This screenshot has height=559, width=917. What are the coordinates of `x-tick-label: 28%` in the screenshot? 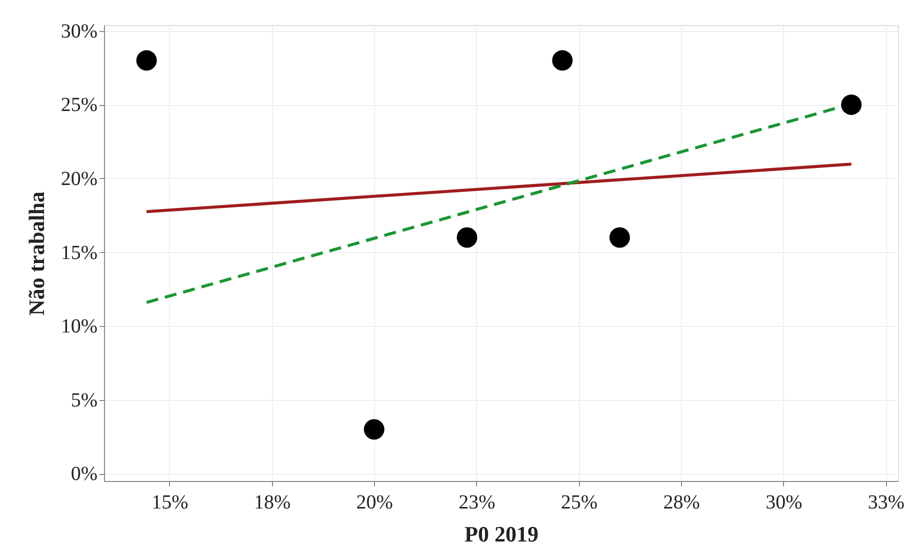 It's located at (681, 503).